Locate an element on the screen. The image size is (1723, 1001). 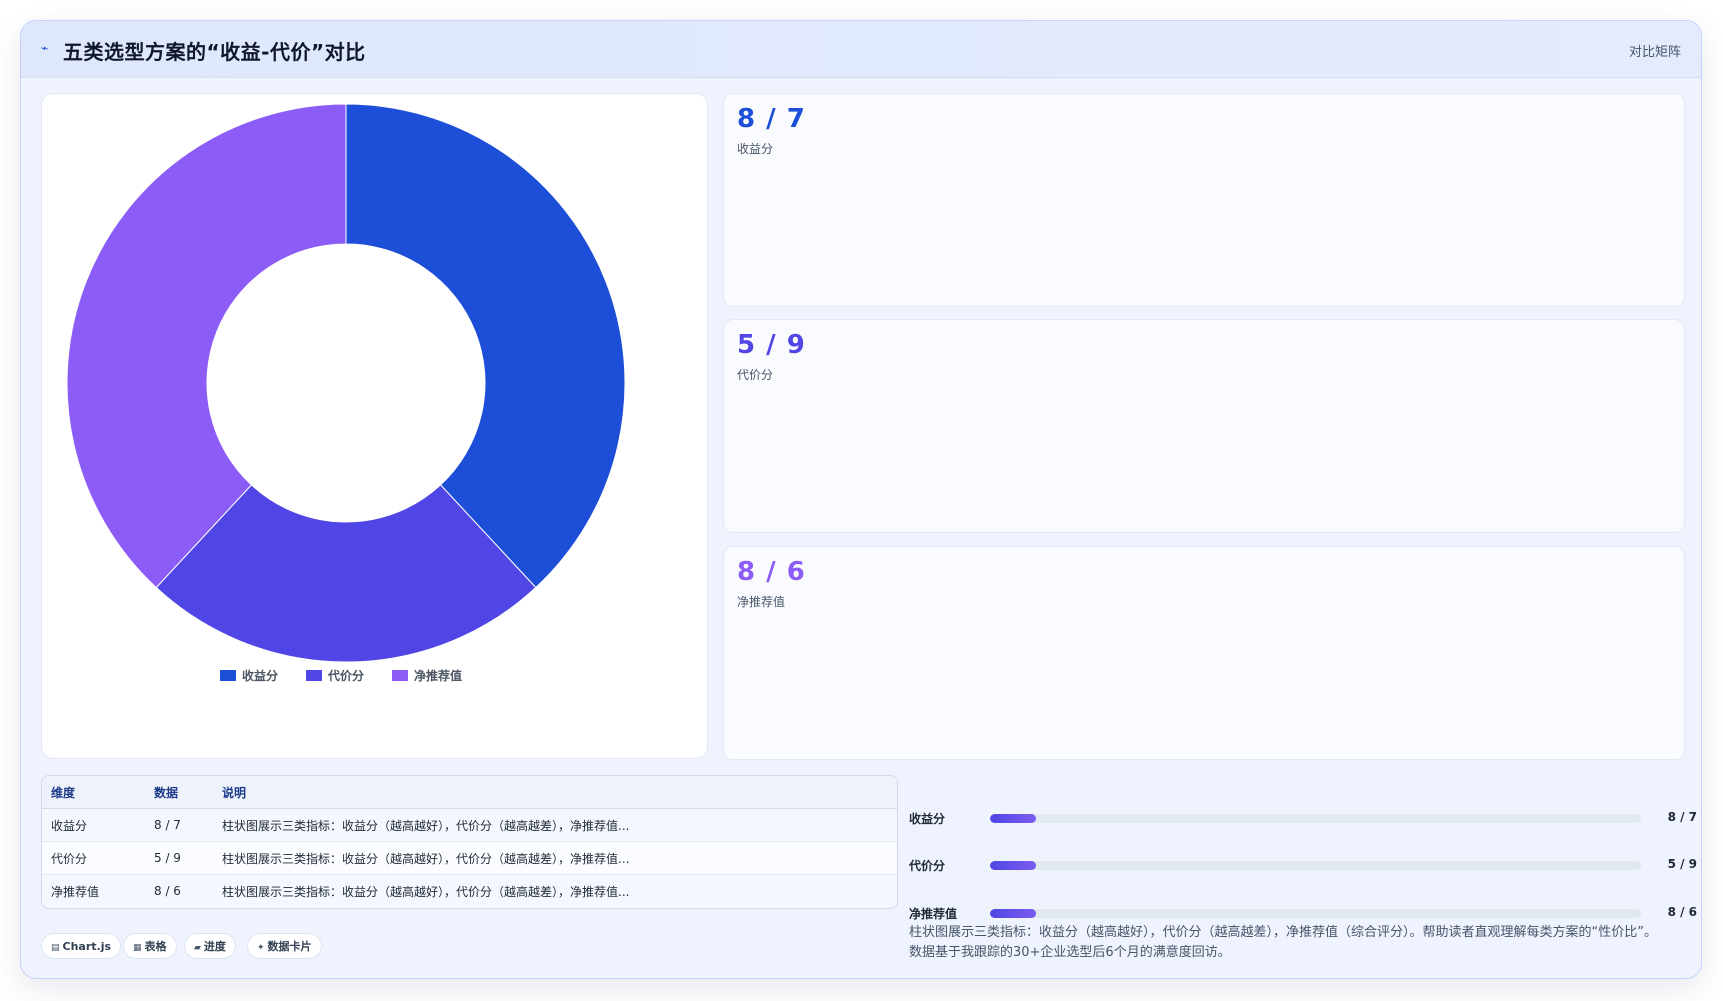
tag-table: ▦ 表格 is located at coordinates (150, 946).